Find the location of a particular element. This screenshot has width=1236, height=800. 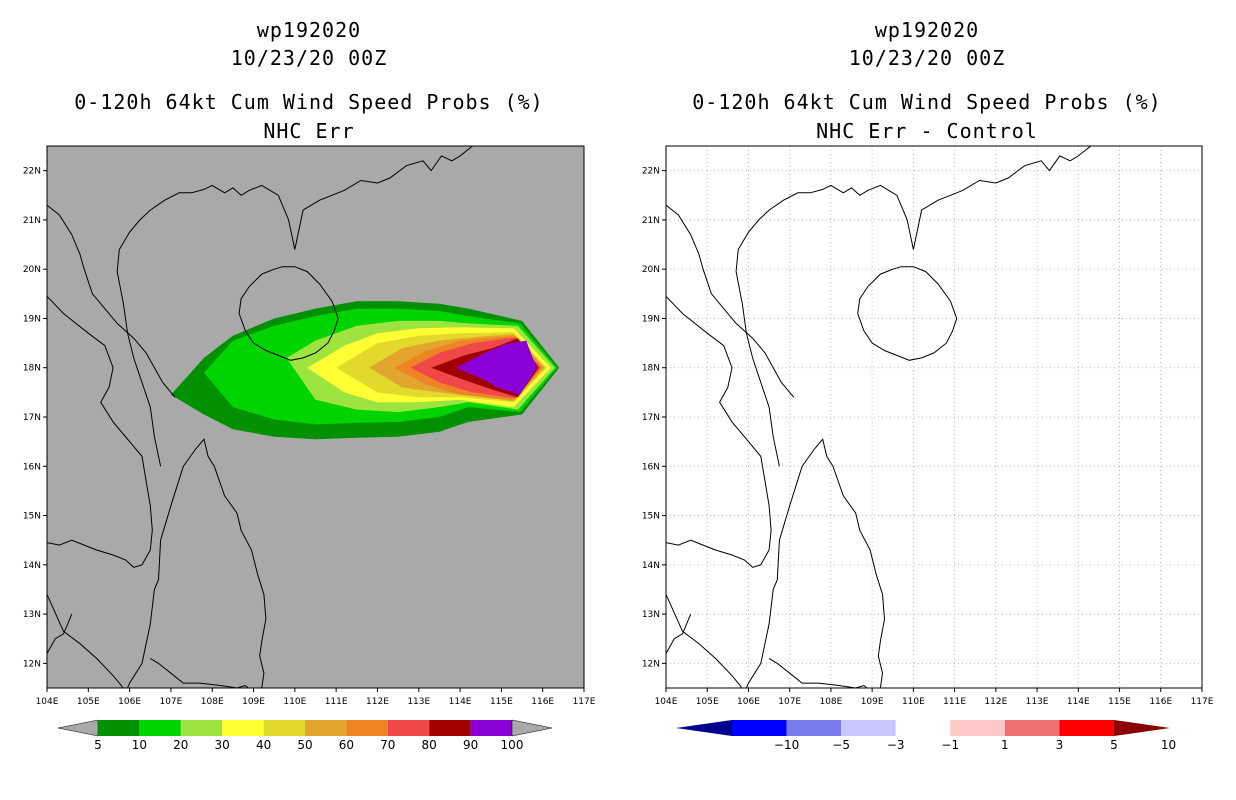

lat-label: 13N is located at coordinates (32, 615).